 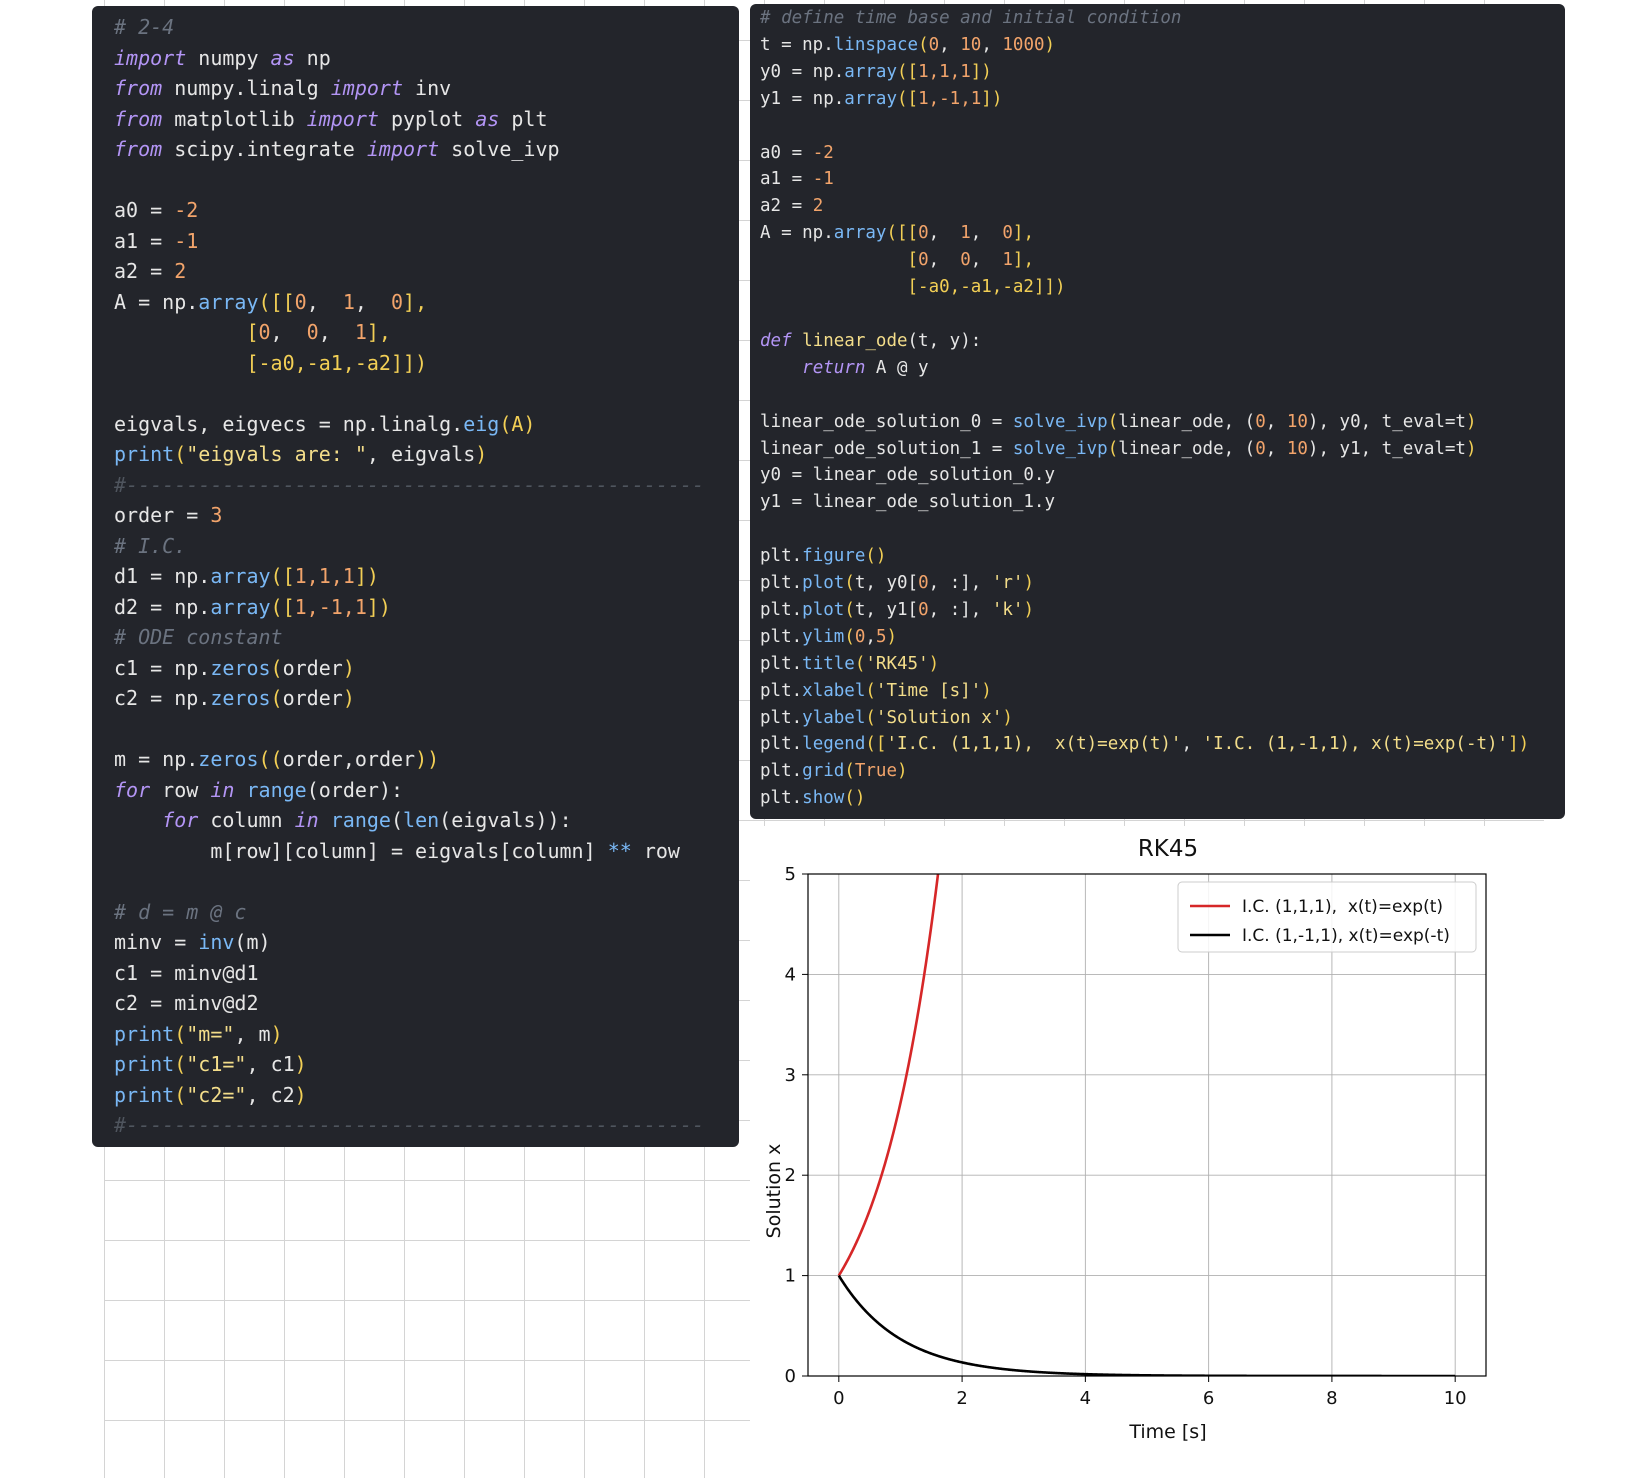 I want to click on code-token: a2 =, so click(x=144, y=271).